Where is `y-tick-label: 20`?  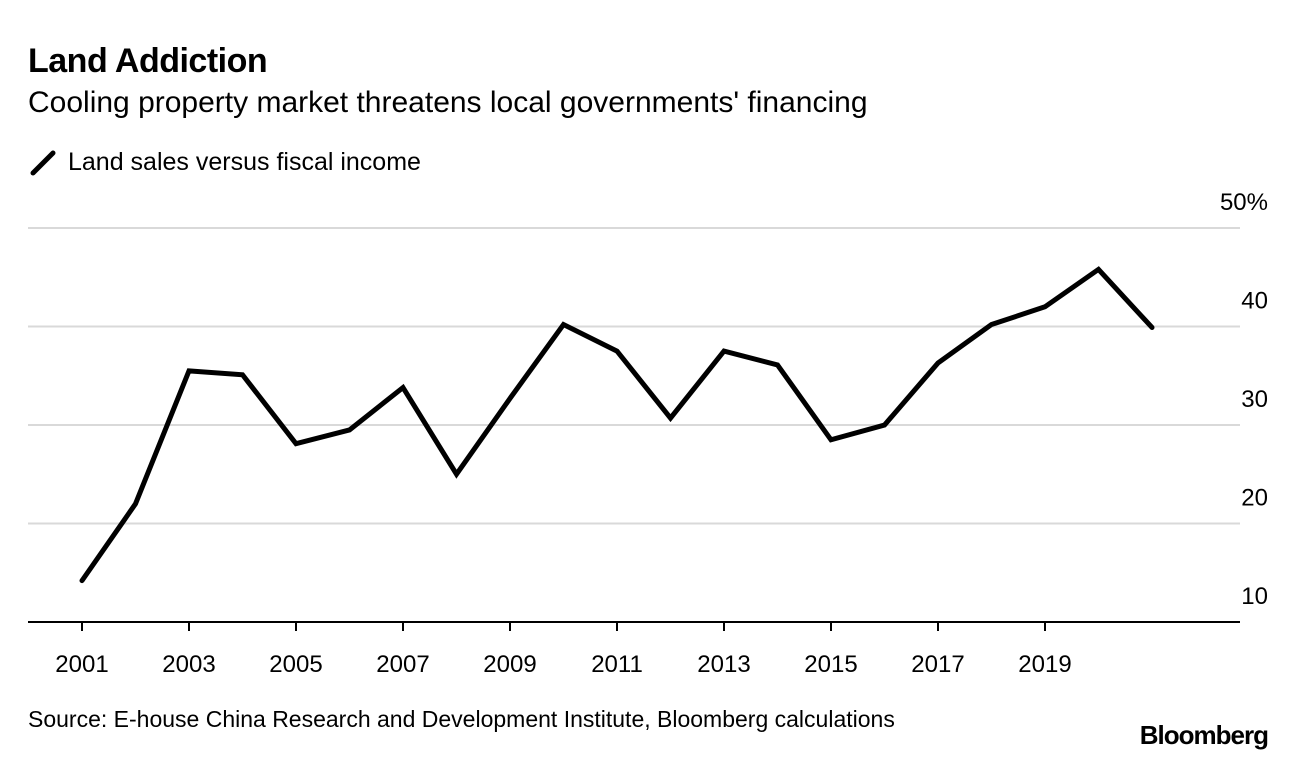
y-tick-label: 20 is located at coordinates (1254, 498).